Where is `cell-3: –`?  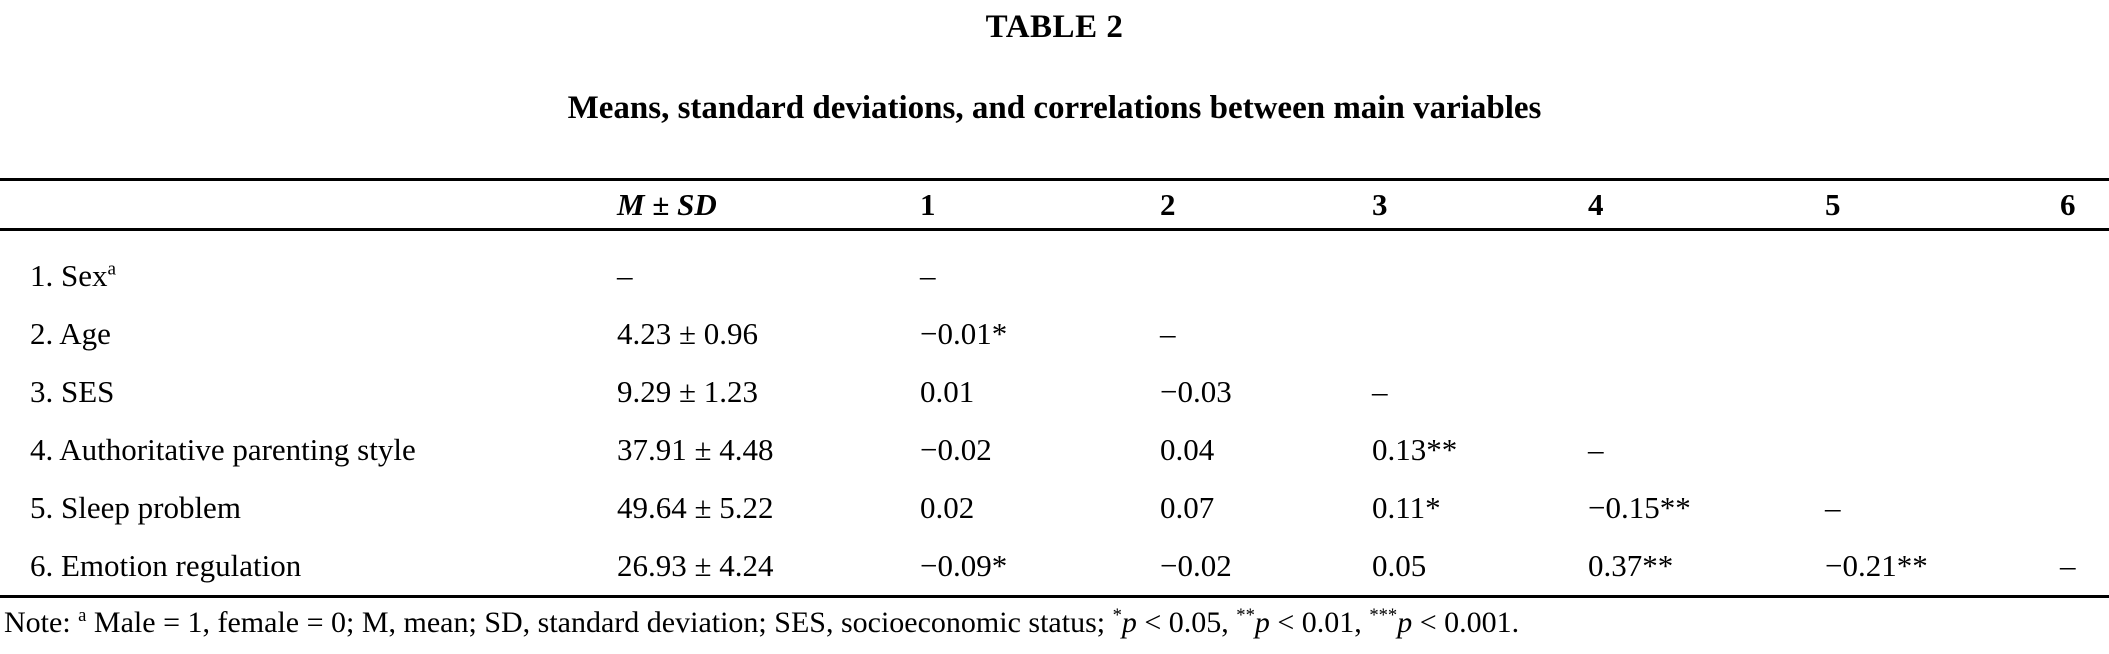
cell-3: – is located at coordinates (1380, 391).